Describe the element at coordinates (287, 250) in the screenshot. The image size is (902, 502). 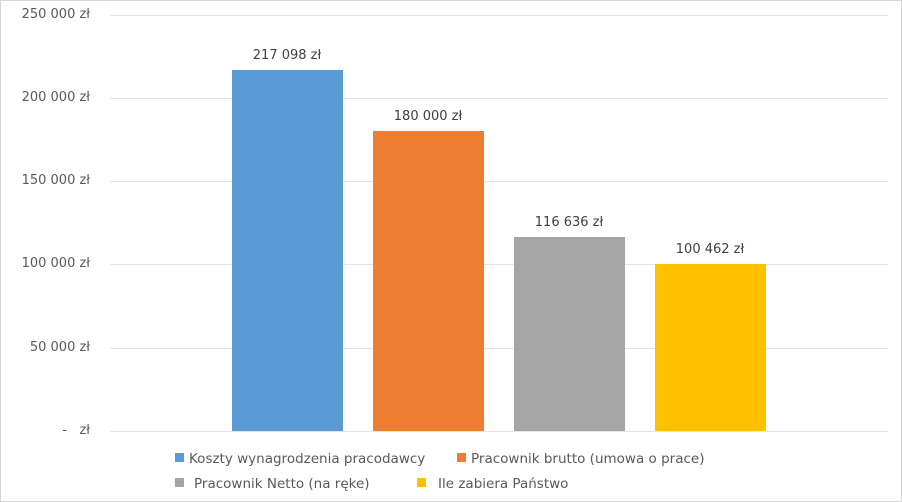
I see `bar-employer-cost` at that location.